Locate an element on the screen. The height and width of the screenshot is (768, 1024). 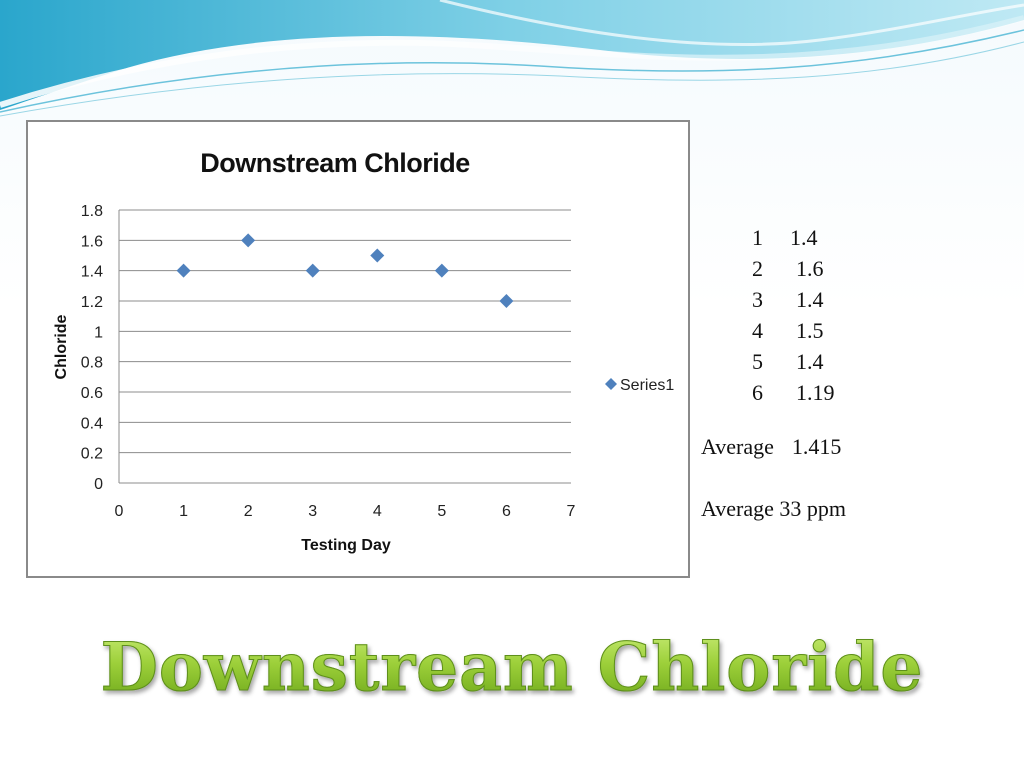
table-row: 6 1.19 is located at coordinates (808, 392).